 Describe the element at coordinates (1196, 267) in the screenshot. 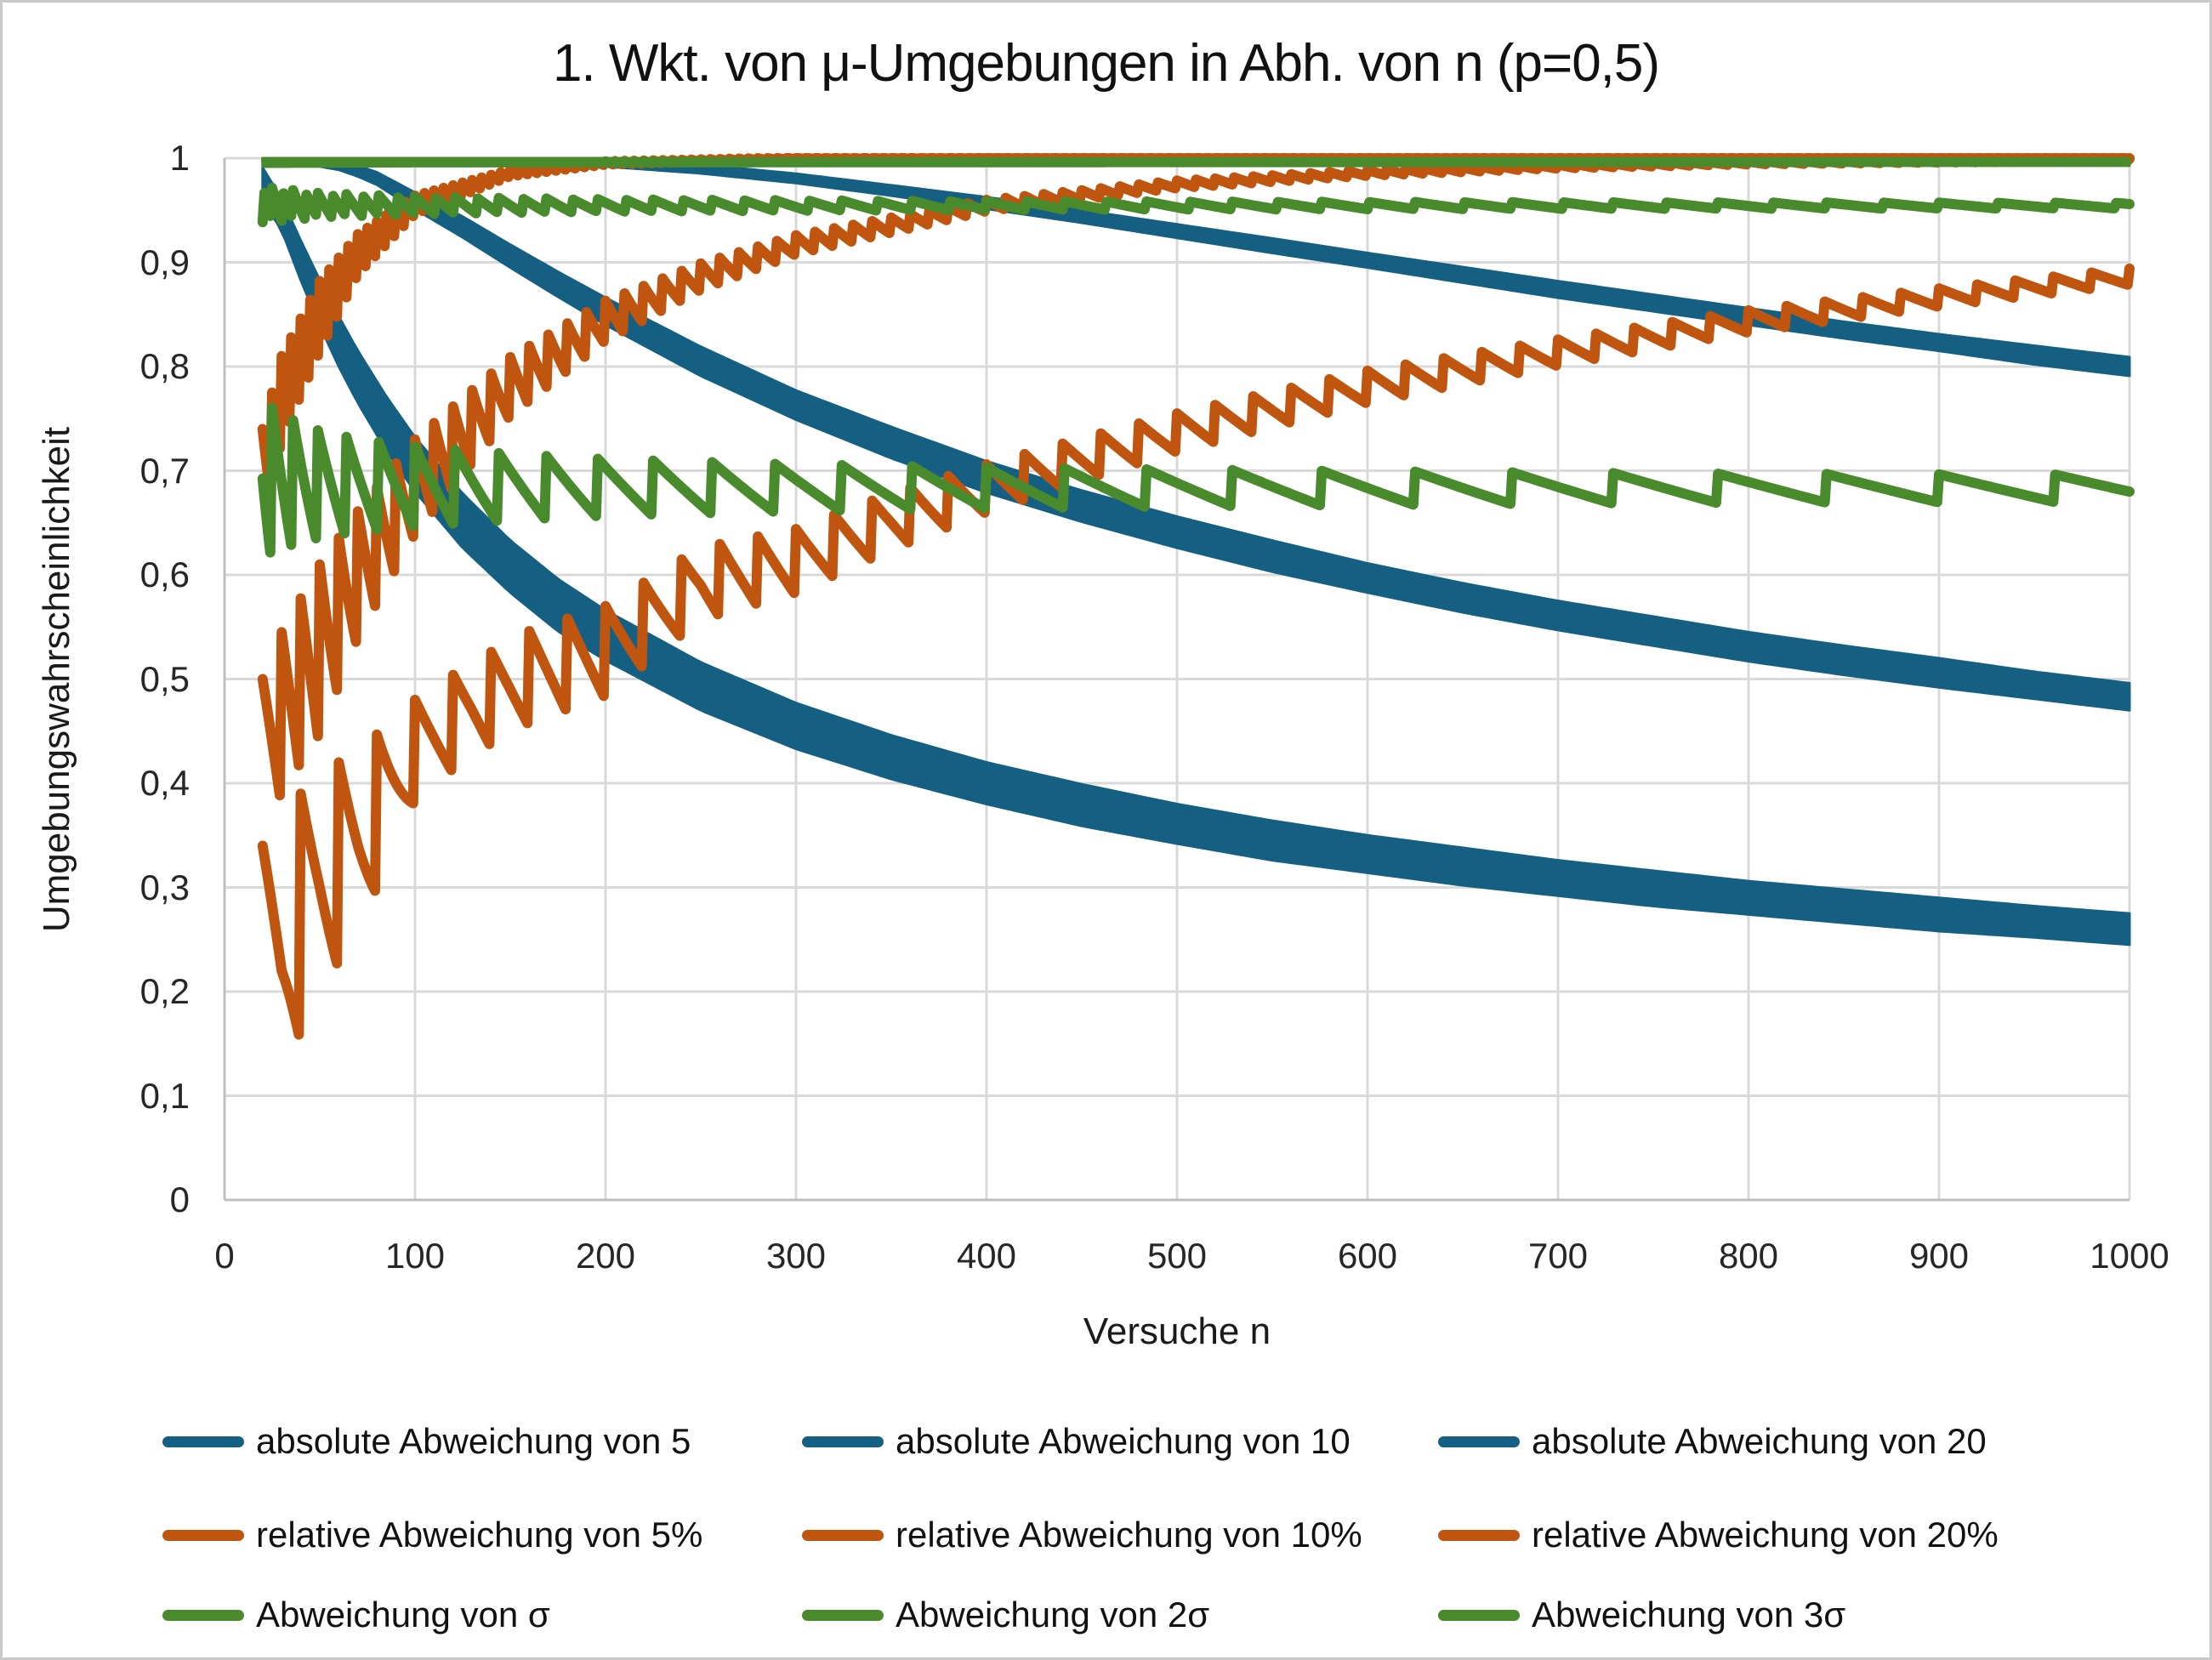

I see `series-absolute Abweichung von 20` at that location.